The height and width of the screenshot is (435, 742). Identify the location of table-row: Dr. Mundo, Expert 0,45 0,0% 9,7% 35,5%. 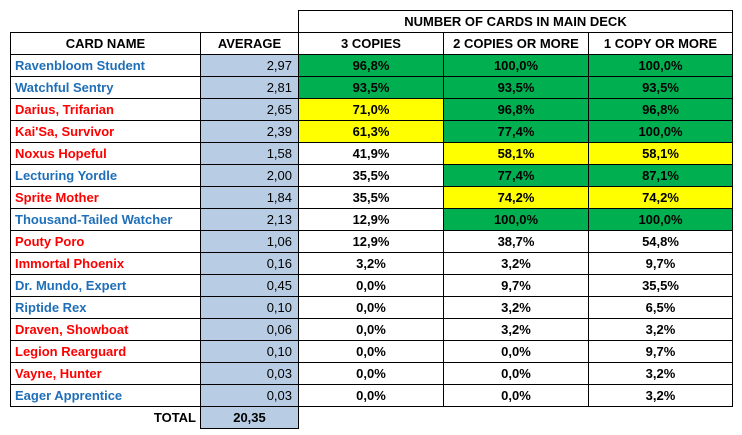
(371, 285).